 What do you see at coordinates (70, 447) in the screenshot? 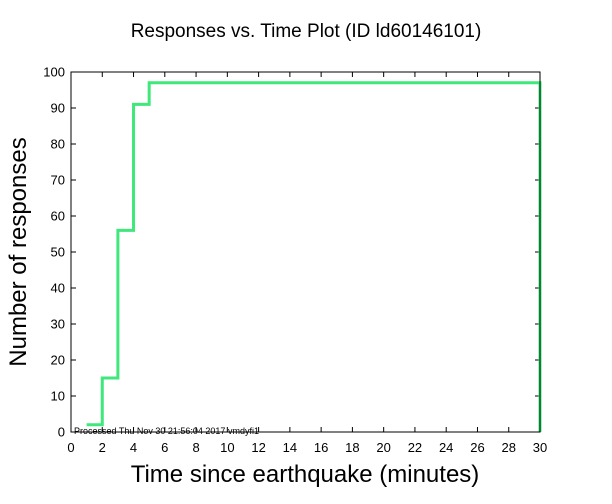
I see `x-tick-label-0: 0` at bounding box center [70, 447].